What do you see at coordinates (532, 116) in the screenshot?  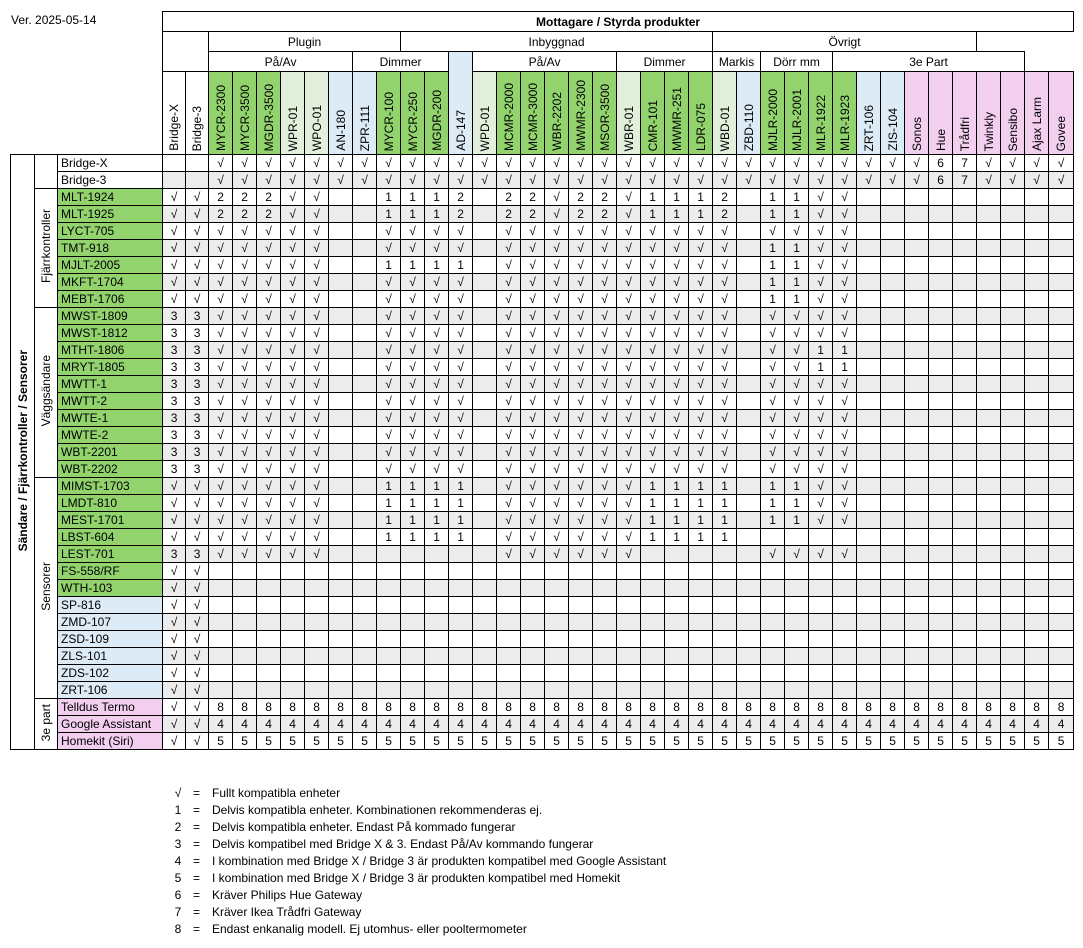 I see `column-header-text: MCMR-3000` at bounding box center [532, 116].